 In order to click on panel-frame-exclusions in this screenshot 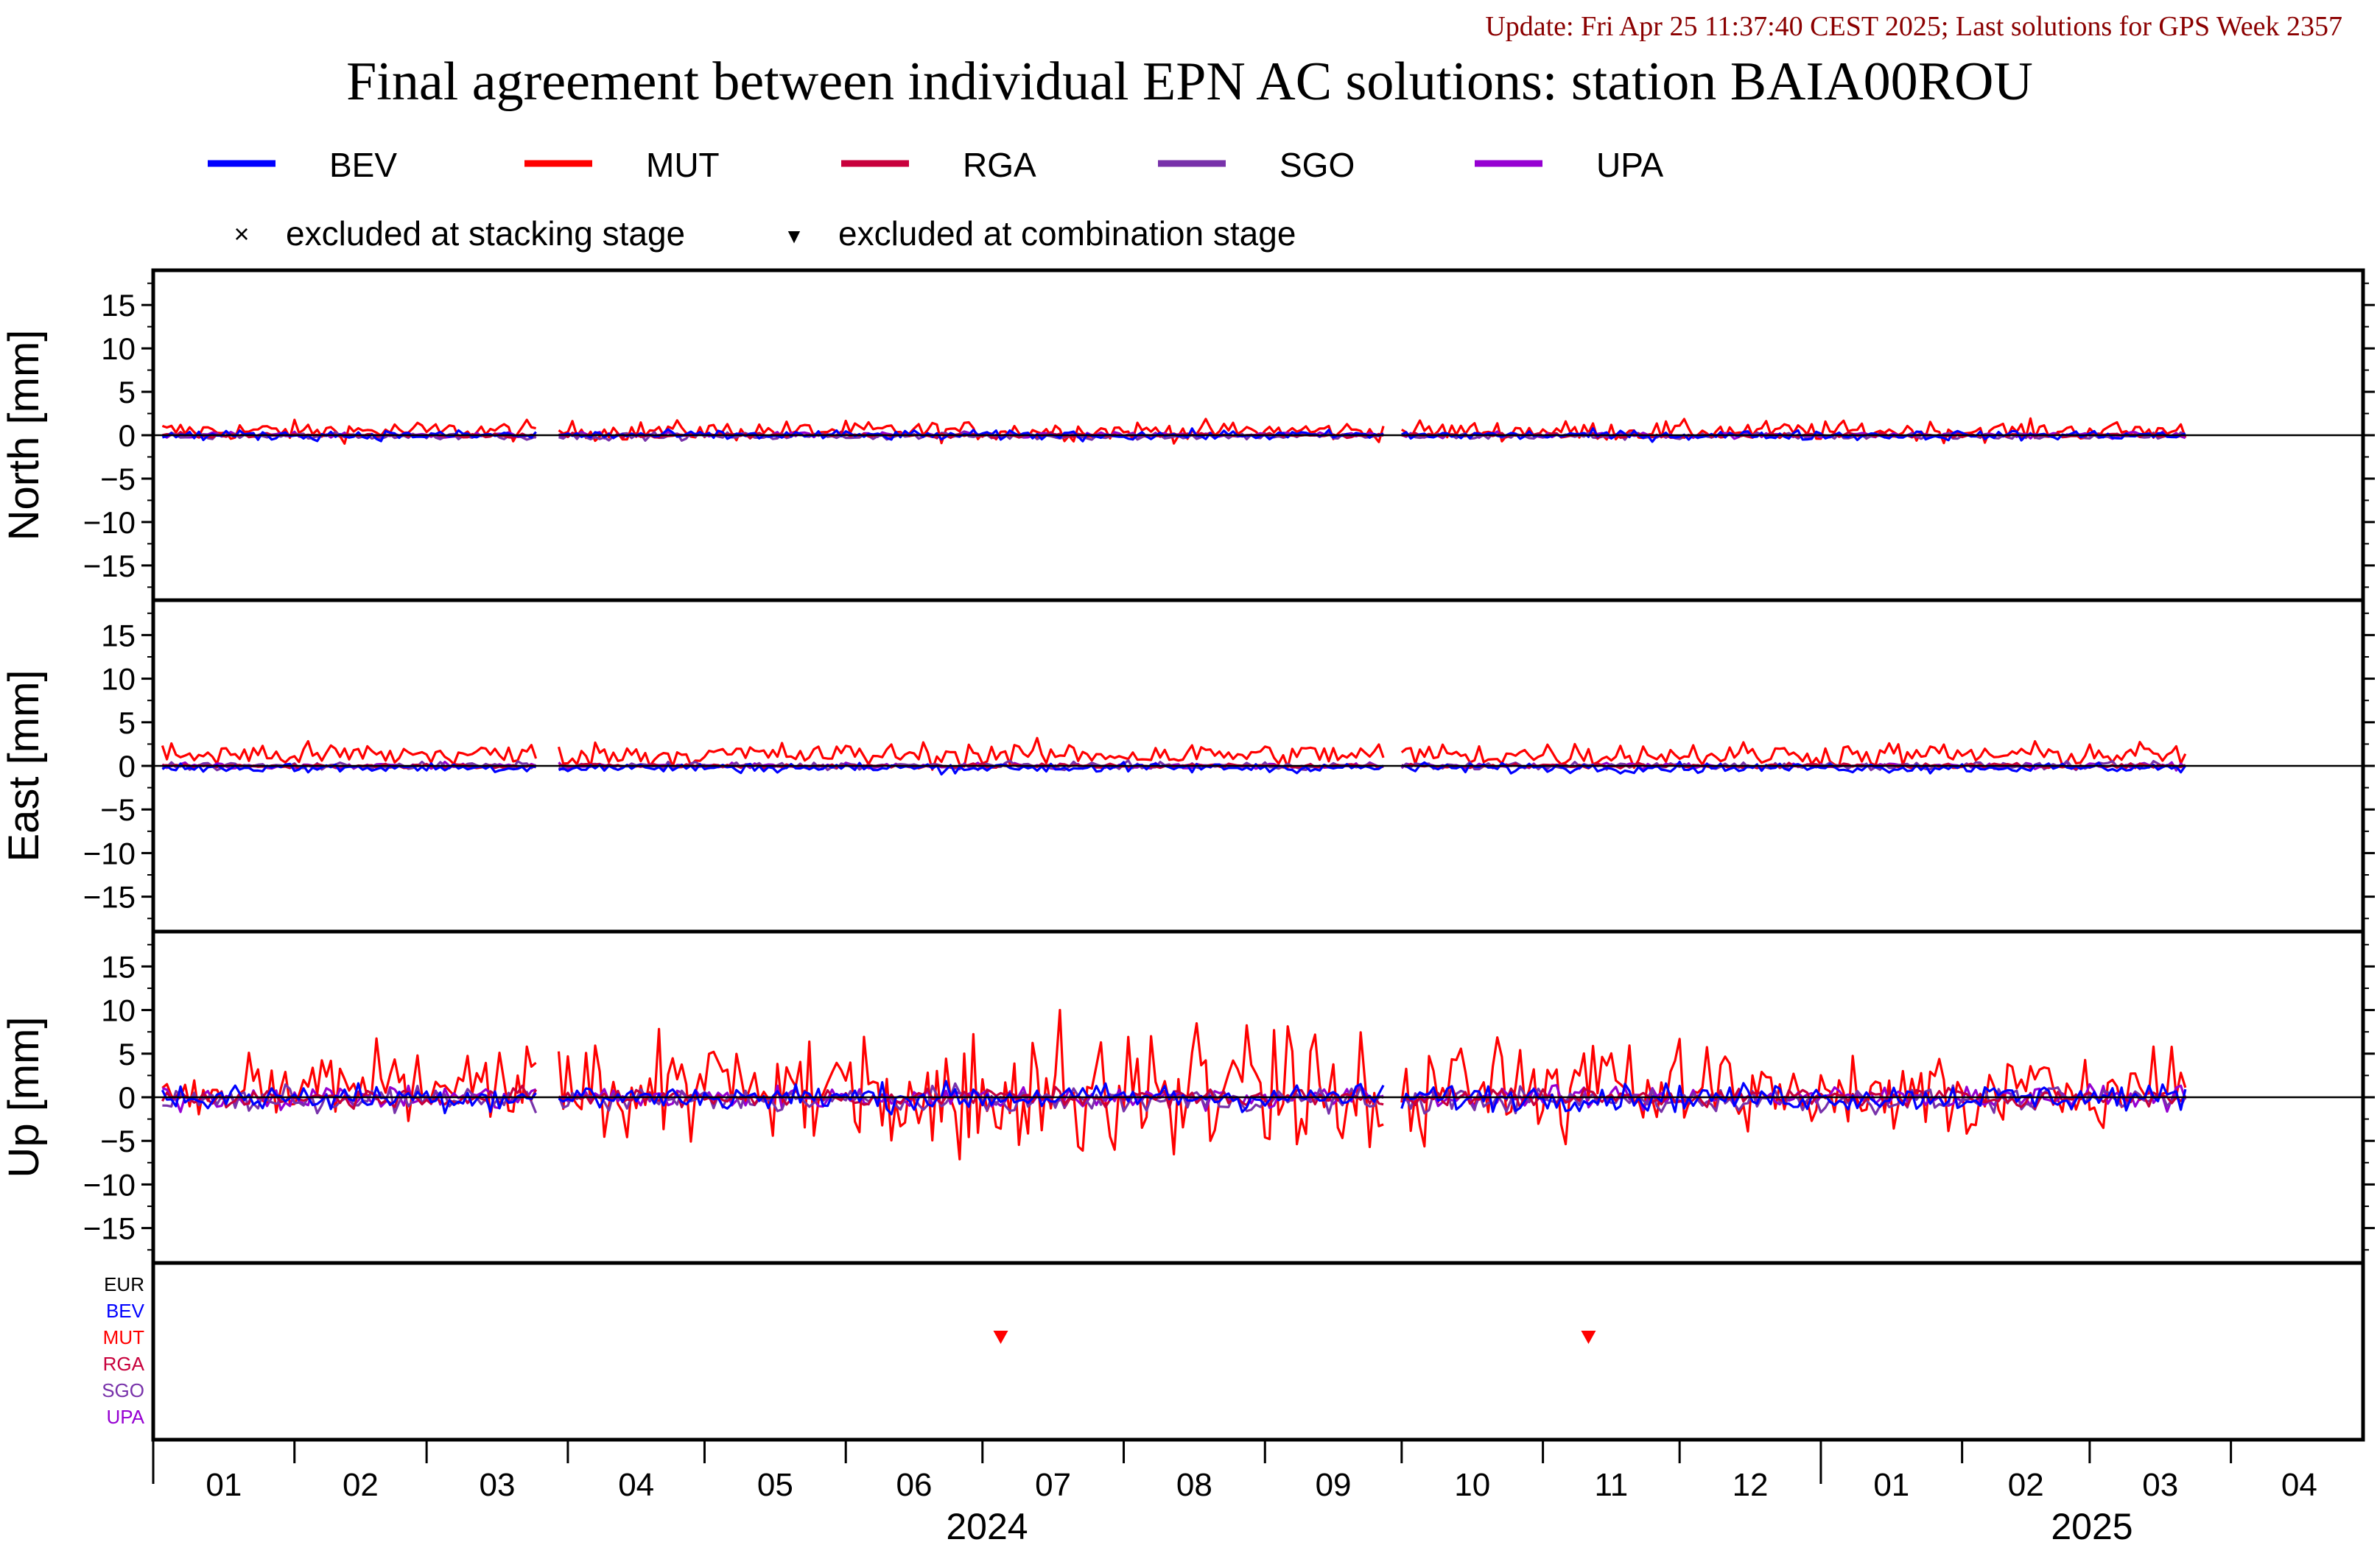, I will do `click(1258, 1352)`.